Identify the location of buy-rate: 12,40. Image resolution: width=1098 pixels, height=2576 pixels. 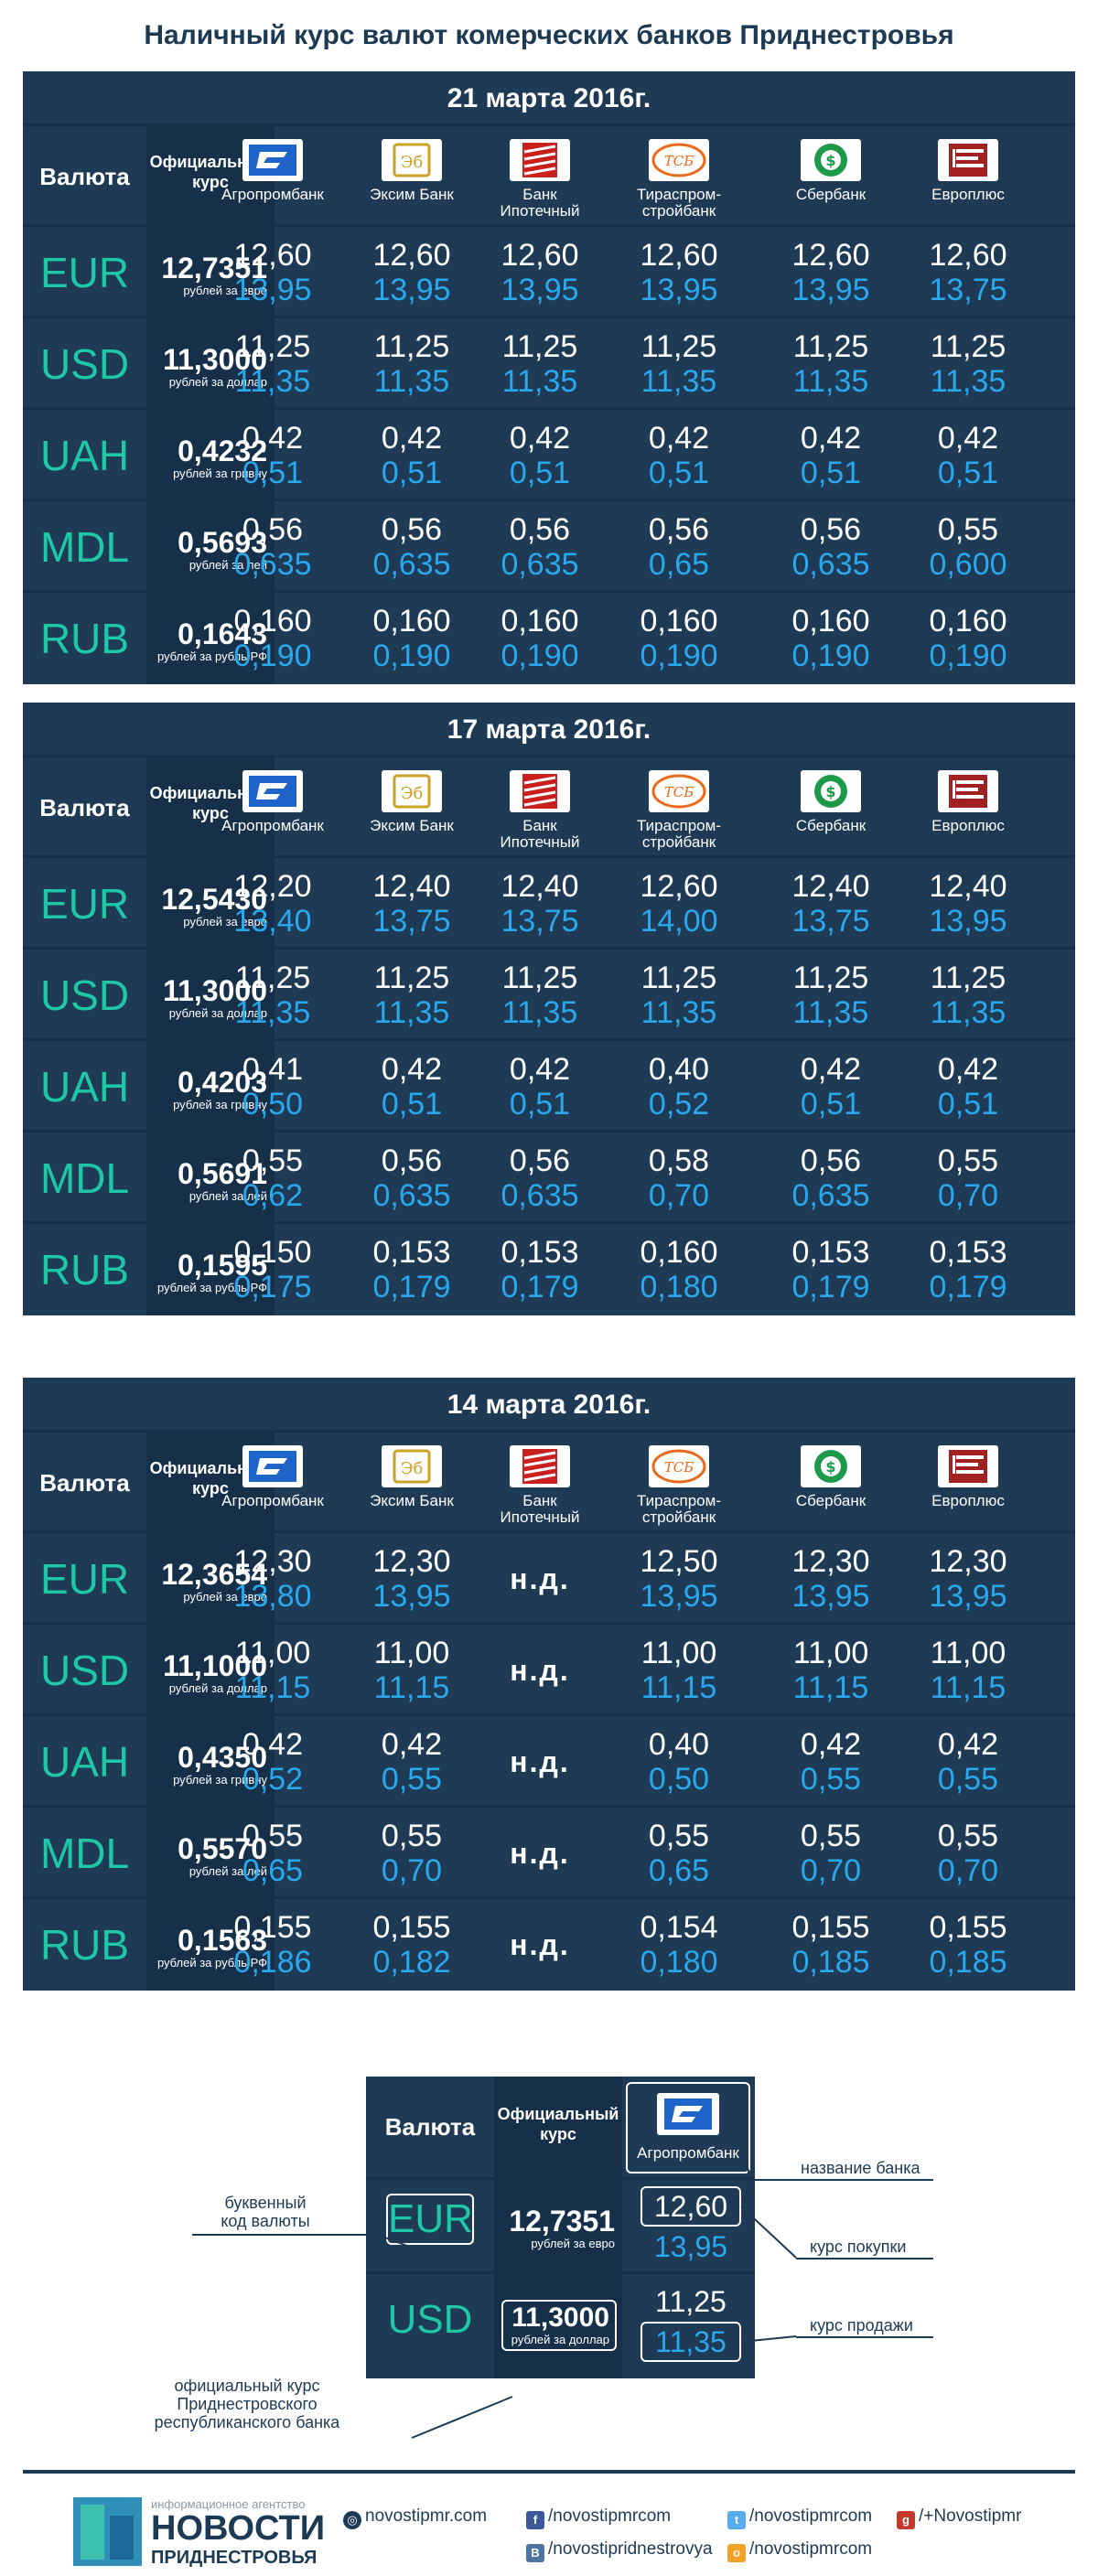
(540, 887).